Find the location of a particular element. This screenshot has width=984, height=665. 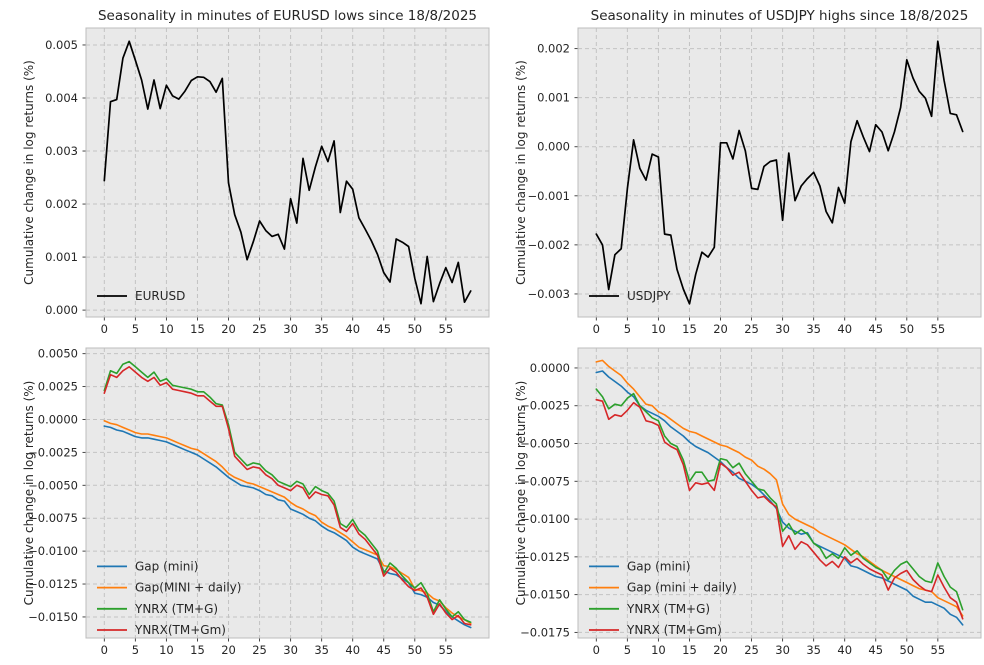

y-tick-label: −0.0175 is located at coordinates (545, 632).